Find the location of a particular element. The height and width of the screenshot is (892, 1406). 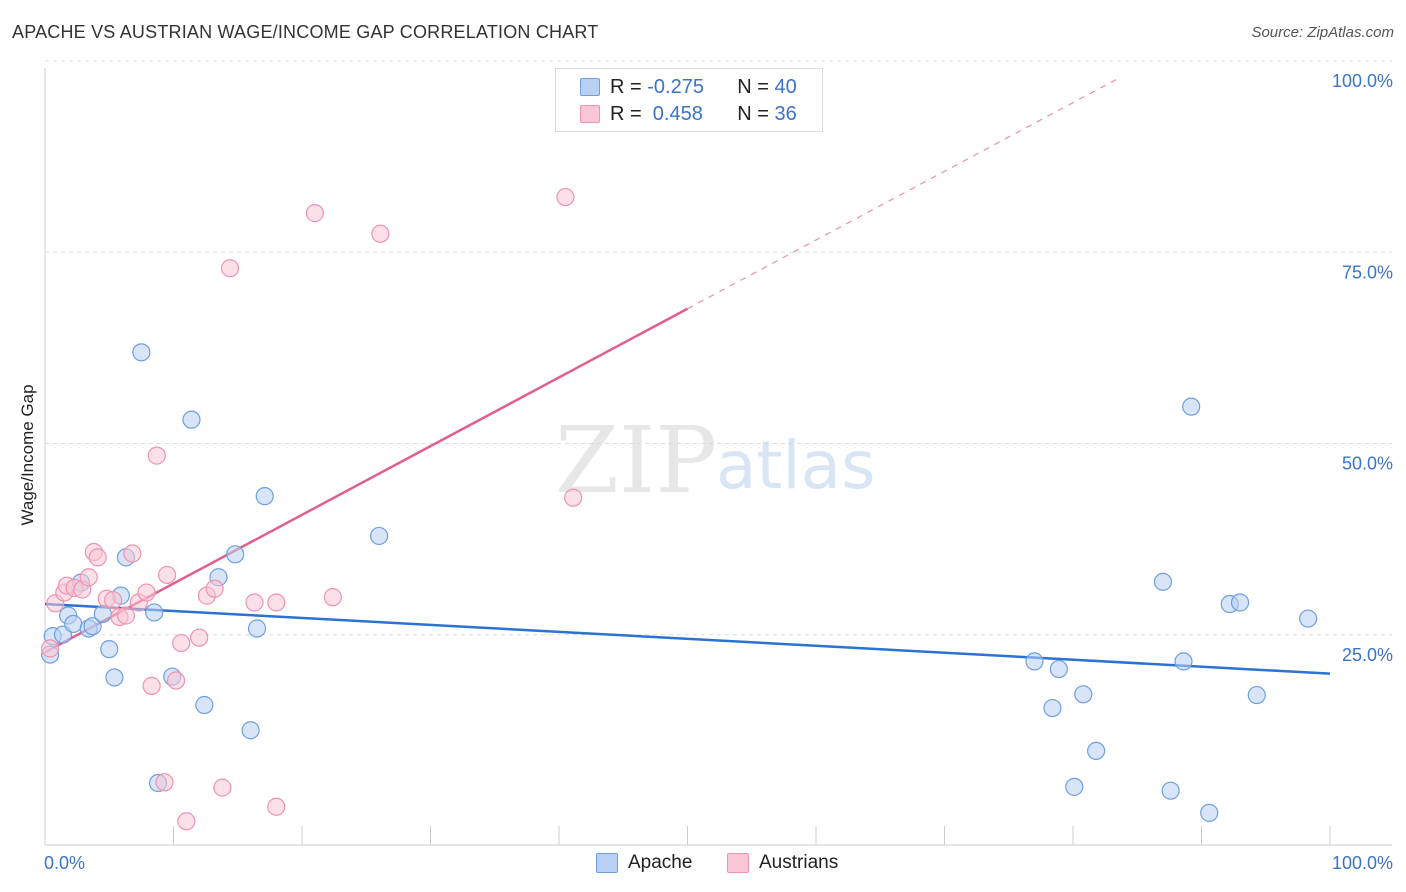

legend-label-apache: Apache is located at coordinates (660, 862).